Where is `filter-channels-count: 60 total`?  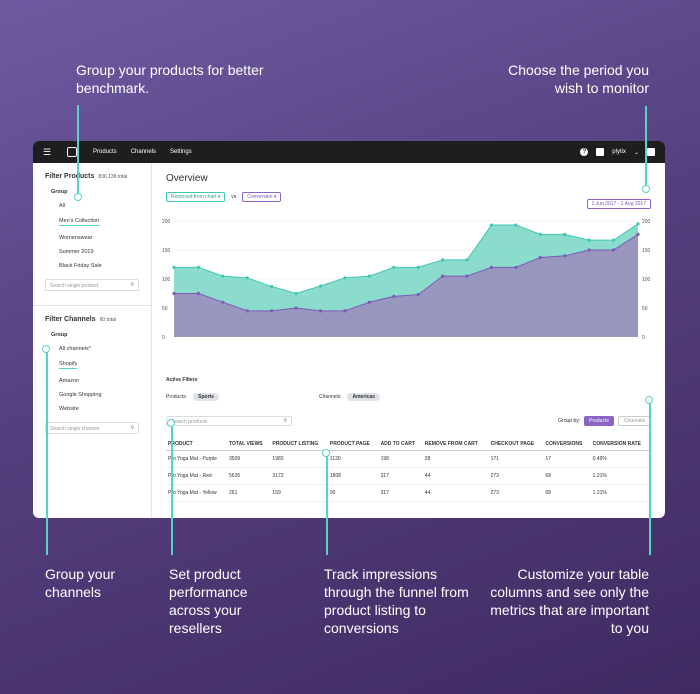
filter-channels-count: 60 total is located at coordinates (107, 320).